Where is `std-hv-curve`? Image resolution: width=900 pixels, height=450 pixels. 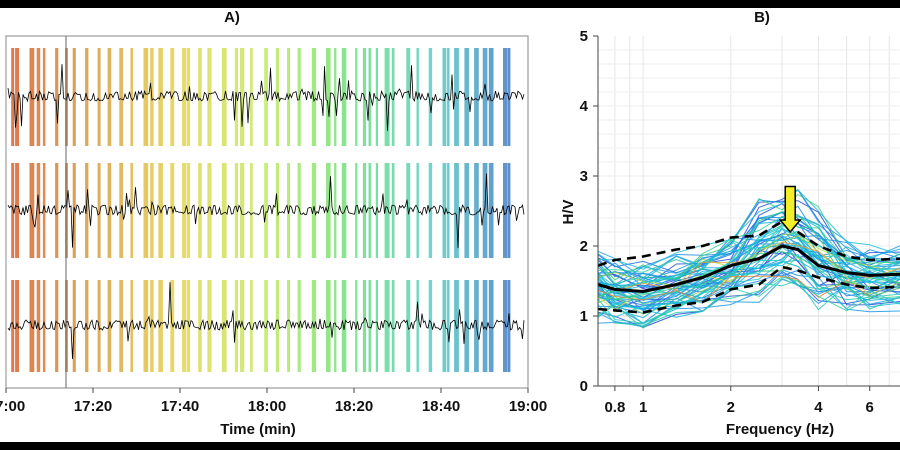
std-hv-curve is located at coordinates (748, 289).